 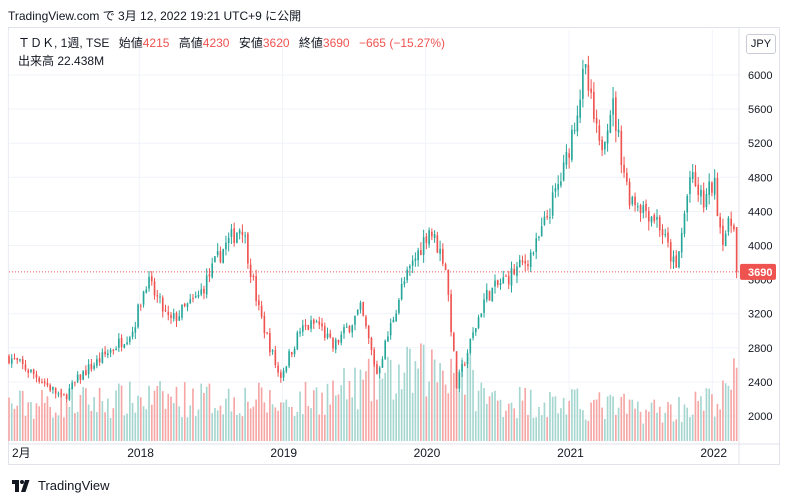 I want to click on currency-button: JPY, so click(x=761, y=44).